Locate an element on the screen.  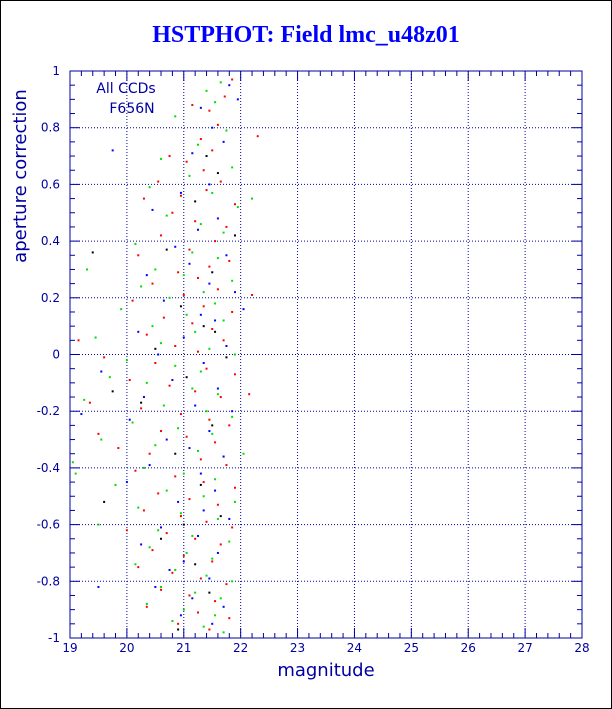
y-axis-label: aperture correction is located at coordinates (20, 176).